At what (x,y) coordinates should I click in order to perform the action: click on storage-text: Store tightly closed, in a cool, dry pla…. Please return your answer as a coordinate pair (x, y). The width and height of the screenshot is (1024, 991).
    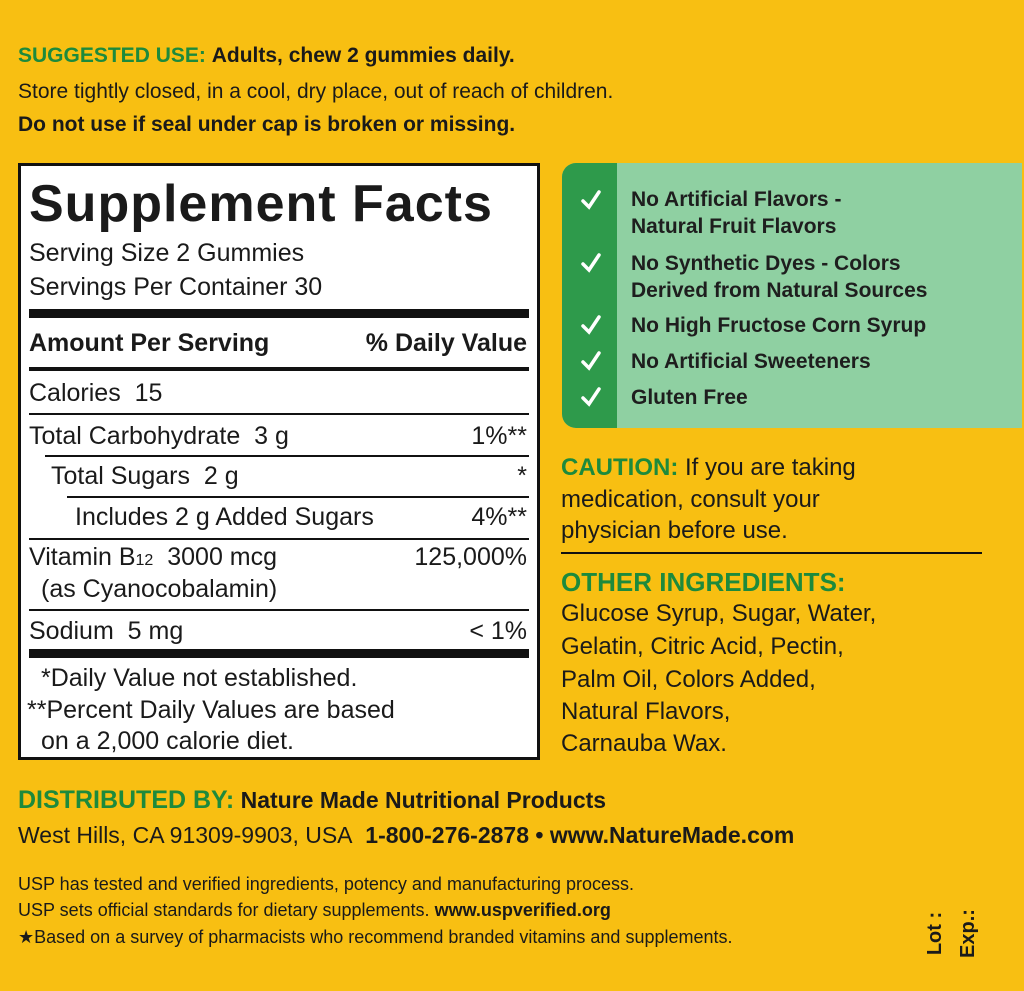
    Looking at the image, I should click on (316, 91).